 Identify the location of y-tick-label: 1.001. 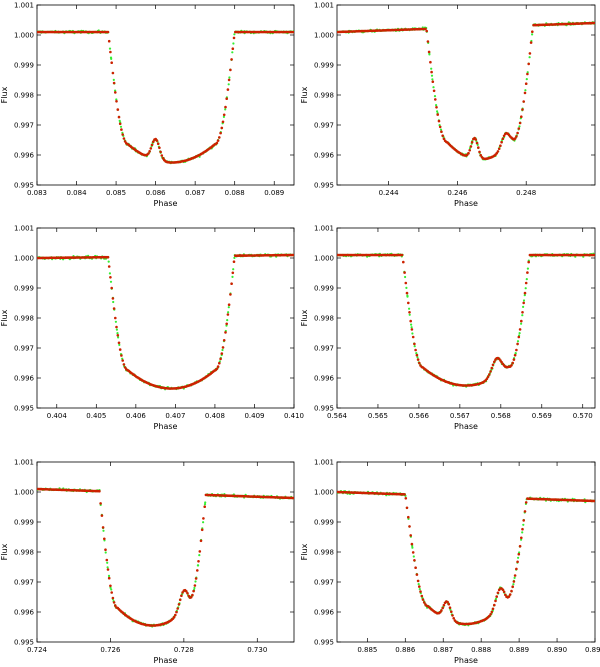
(324, 6).